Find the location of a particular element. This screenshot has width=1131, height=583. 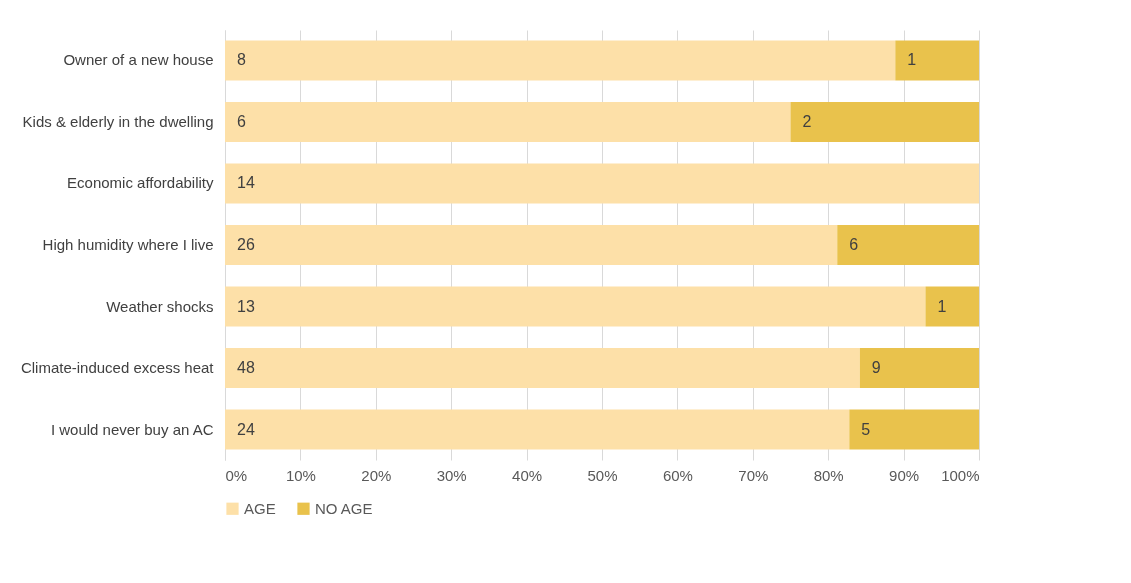

annotation: 24 is located at coordinates (246, 429).